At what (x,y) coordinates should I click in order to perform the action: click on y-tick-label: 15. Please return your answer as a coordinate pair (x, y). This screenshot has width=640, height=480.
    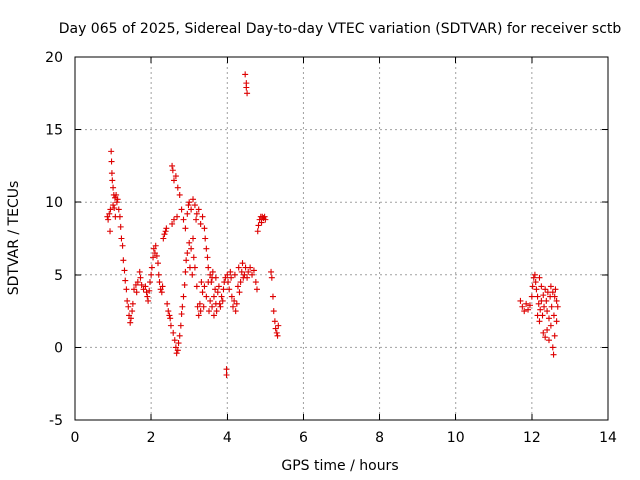
    Looking at the image, I should click on (54, 131).